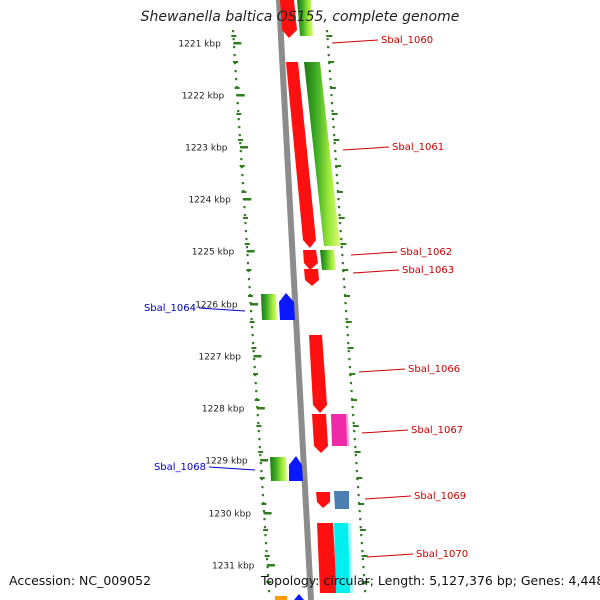  I want to click on gene-label-text: Sbal_1060, so click(407, 40).